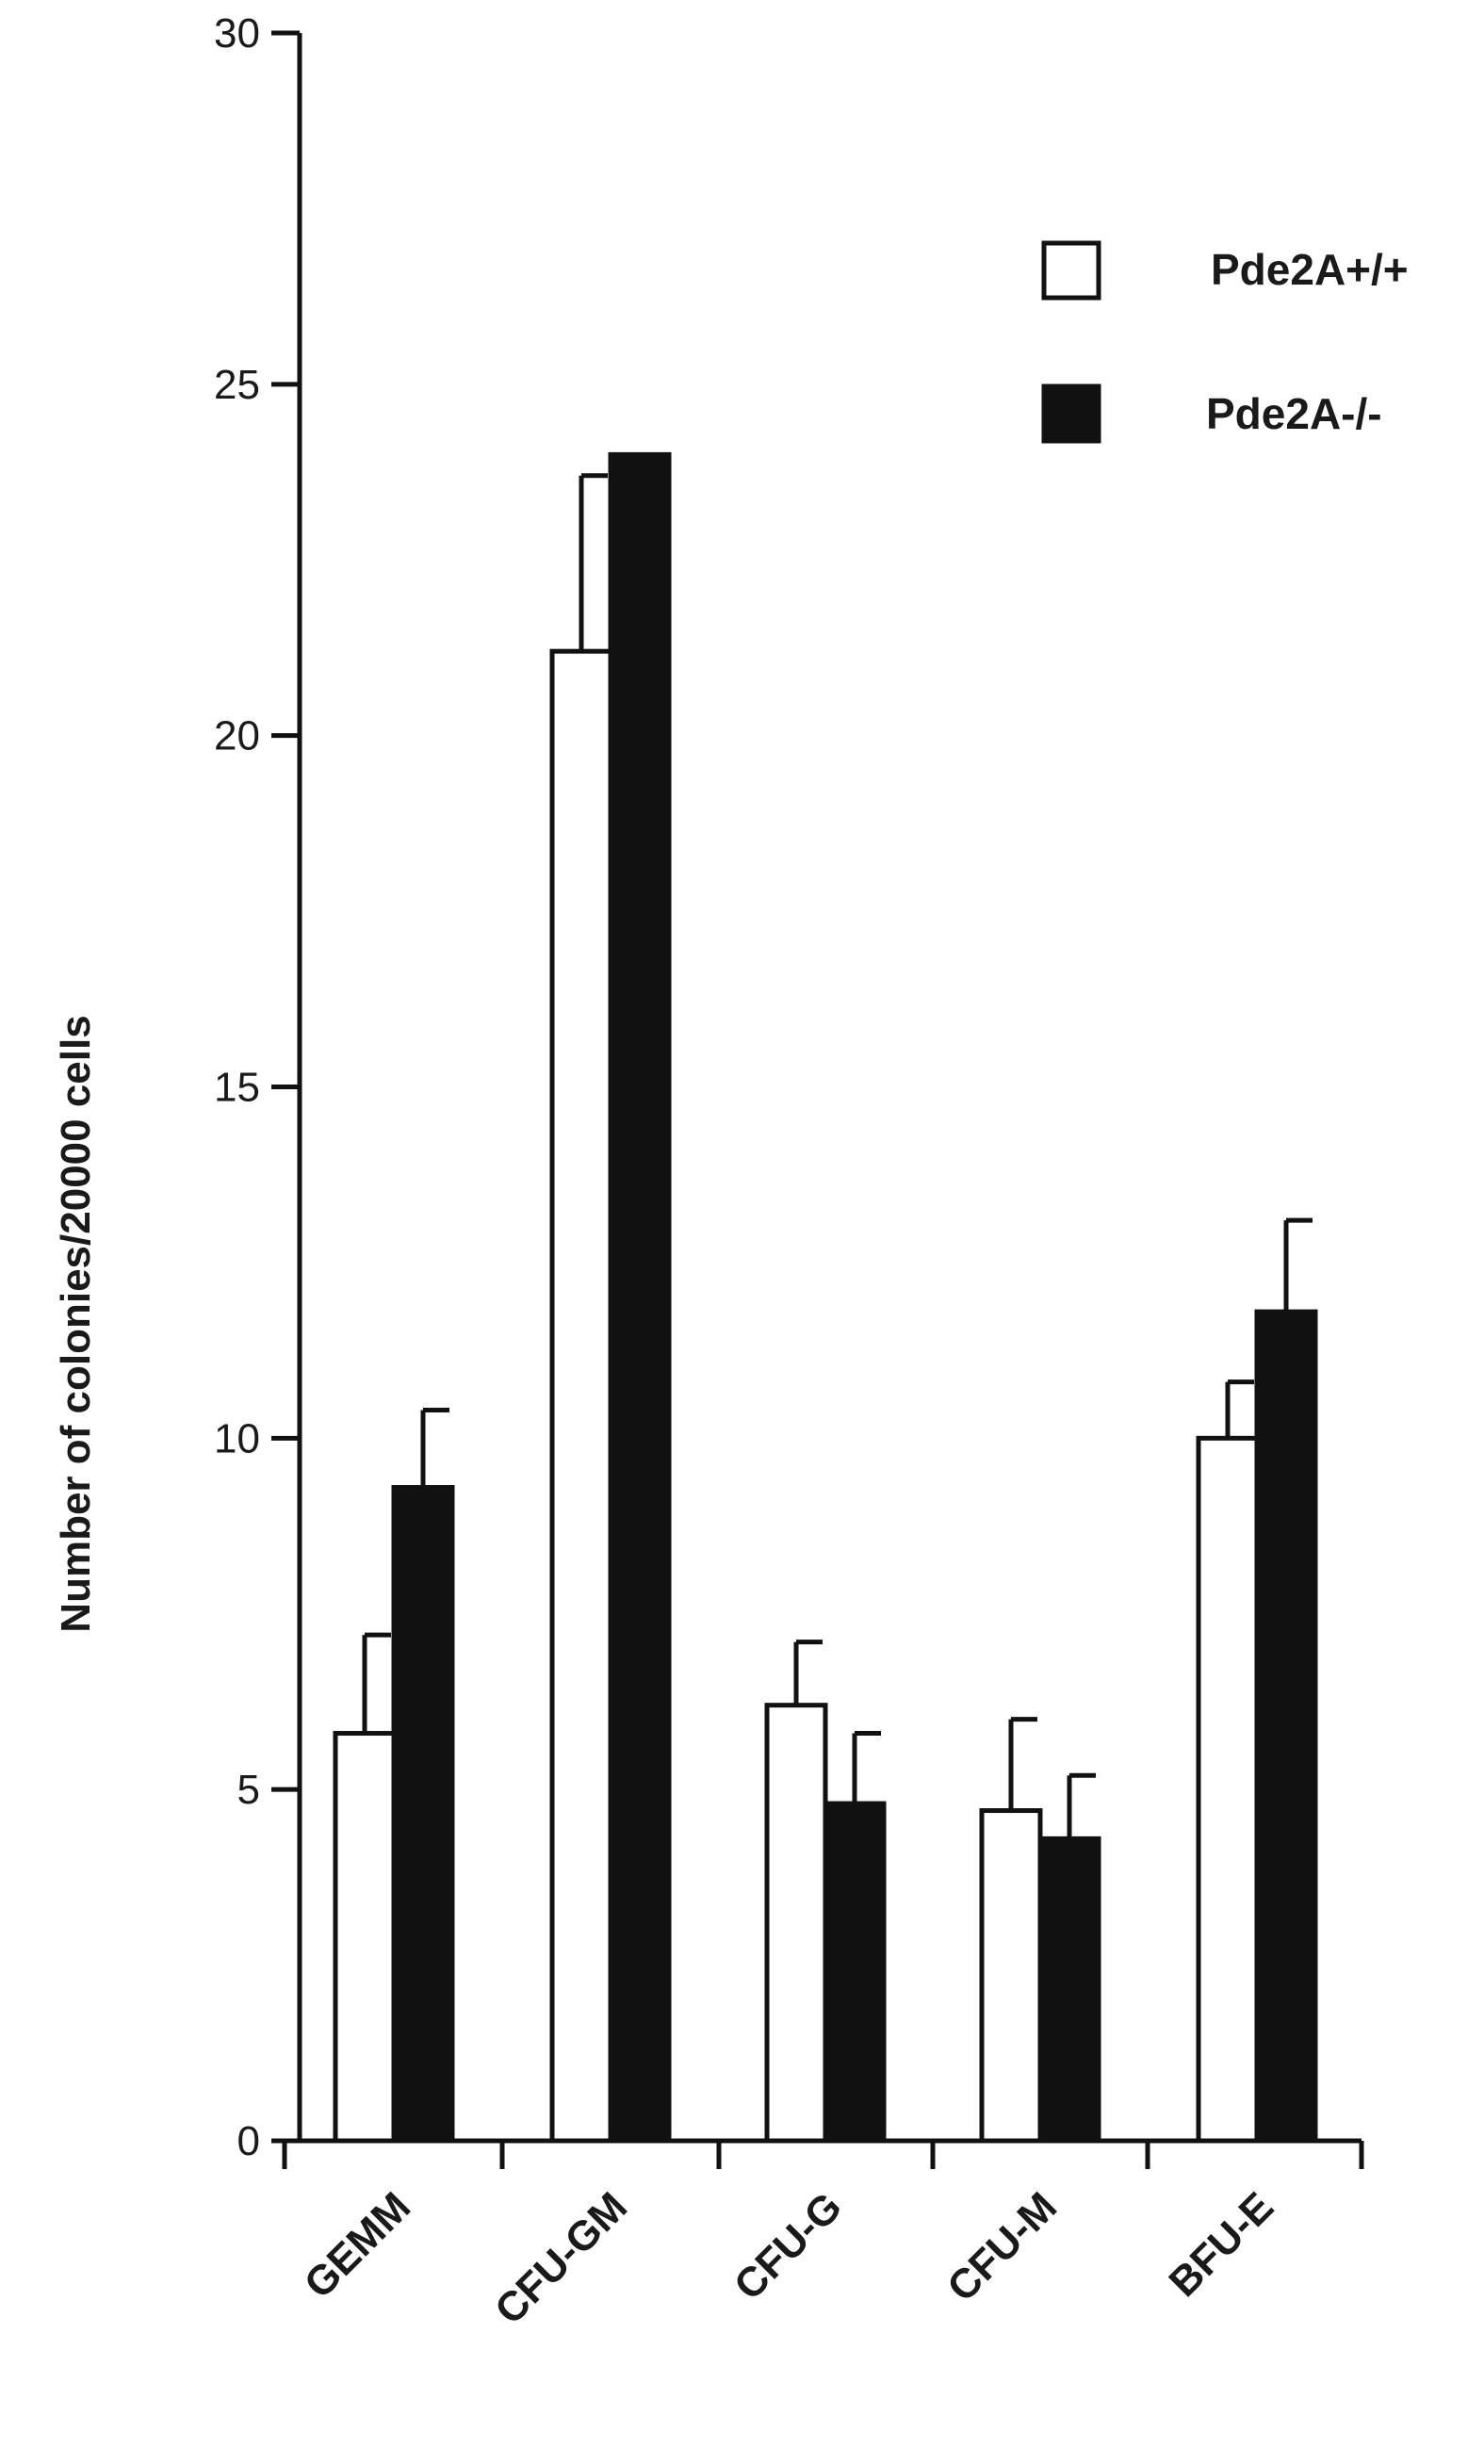 The width and height of the screenshot is (1484, 2464). Describe the element at coordinates (237, 736) in the screenshot. I see `y-tick-label-20: 20` at that location.